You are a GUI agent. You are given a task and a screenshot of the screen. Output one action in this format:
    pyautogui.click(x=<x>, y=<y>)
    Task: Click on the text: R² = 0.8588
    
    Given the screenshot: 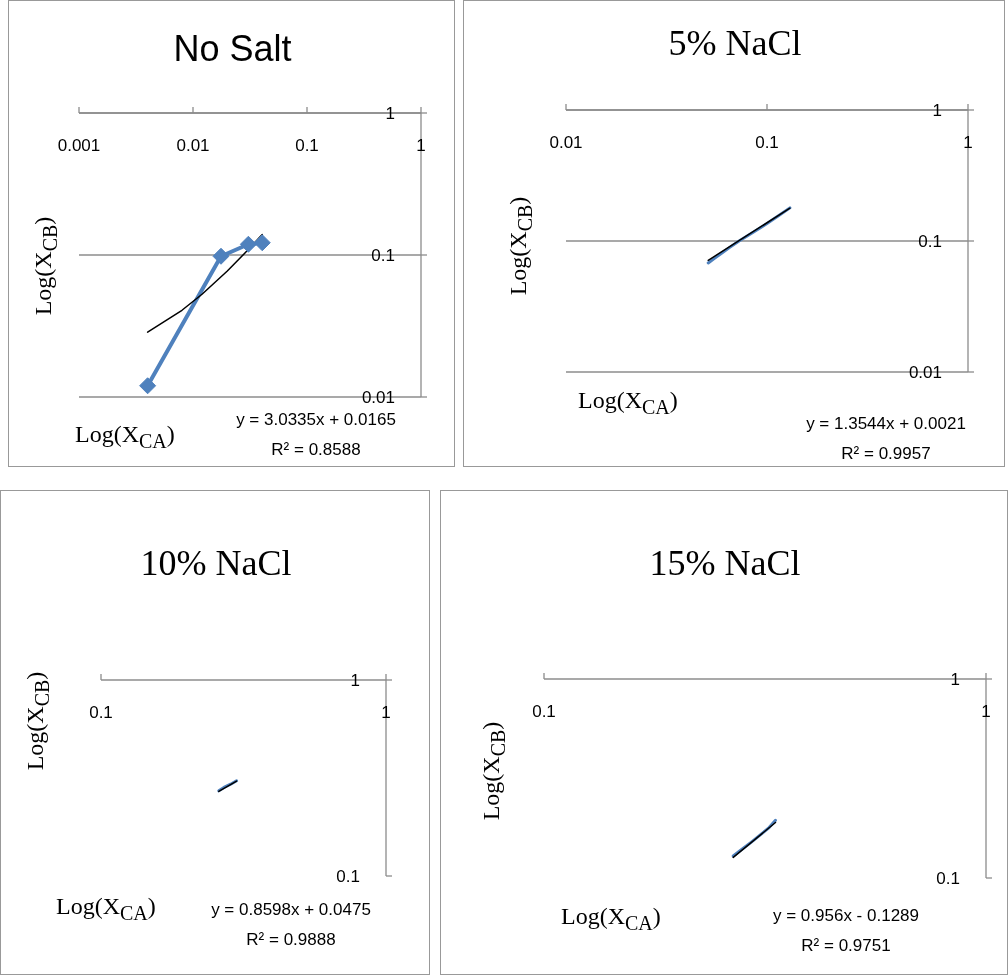 What is the action you would take?
    pyautogui.click(x=316, y=450)
    